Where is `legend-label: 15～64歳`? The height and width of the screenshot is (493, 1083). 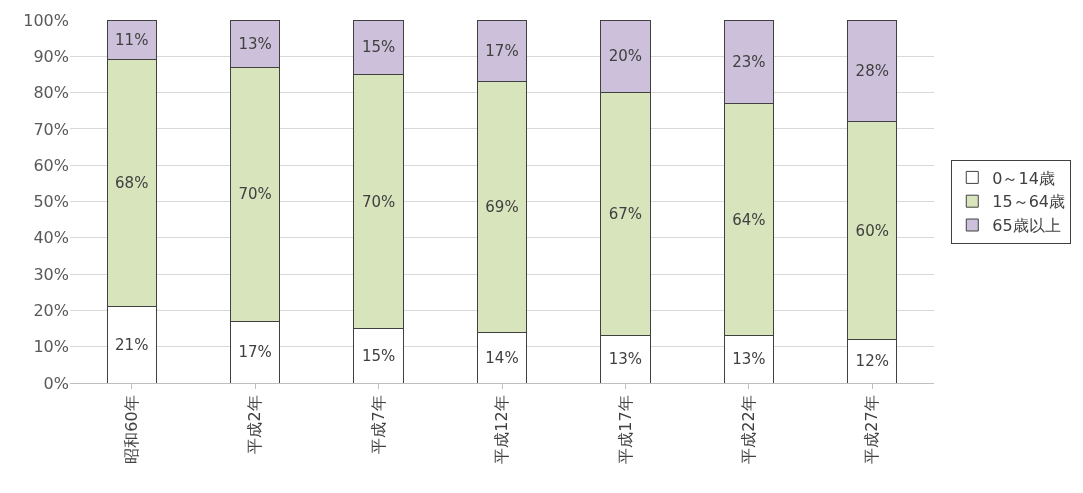
legend-label: 15～64歳 is located at coordinates (1028, 202).